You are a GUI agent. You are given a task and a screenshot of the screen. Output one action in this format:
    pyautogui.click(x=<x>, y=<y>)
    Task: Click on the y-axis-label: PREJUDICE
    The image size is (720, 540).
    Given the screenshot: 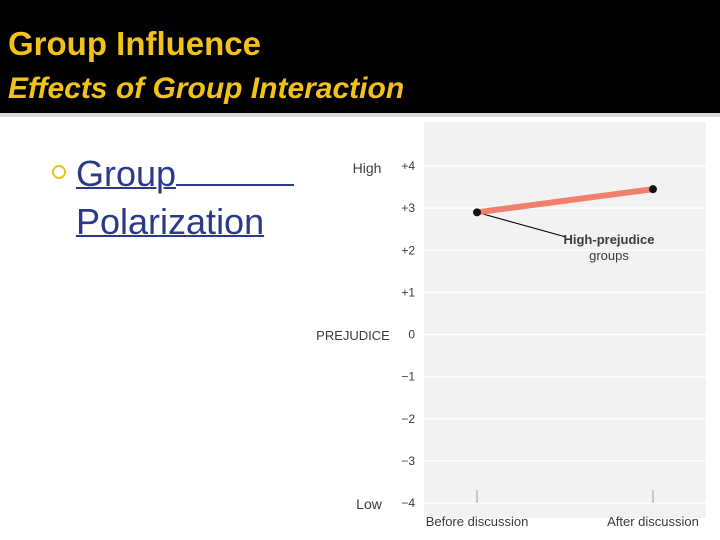 What is the action you would take?
    pyautogui.click(x=353, y=335)
    